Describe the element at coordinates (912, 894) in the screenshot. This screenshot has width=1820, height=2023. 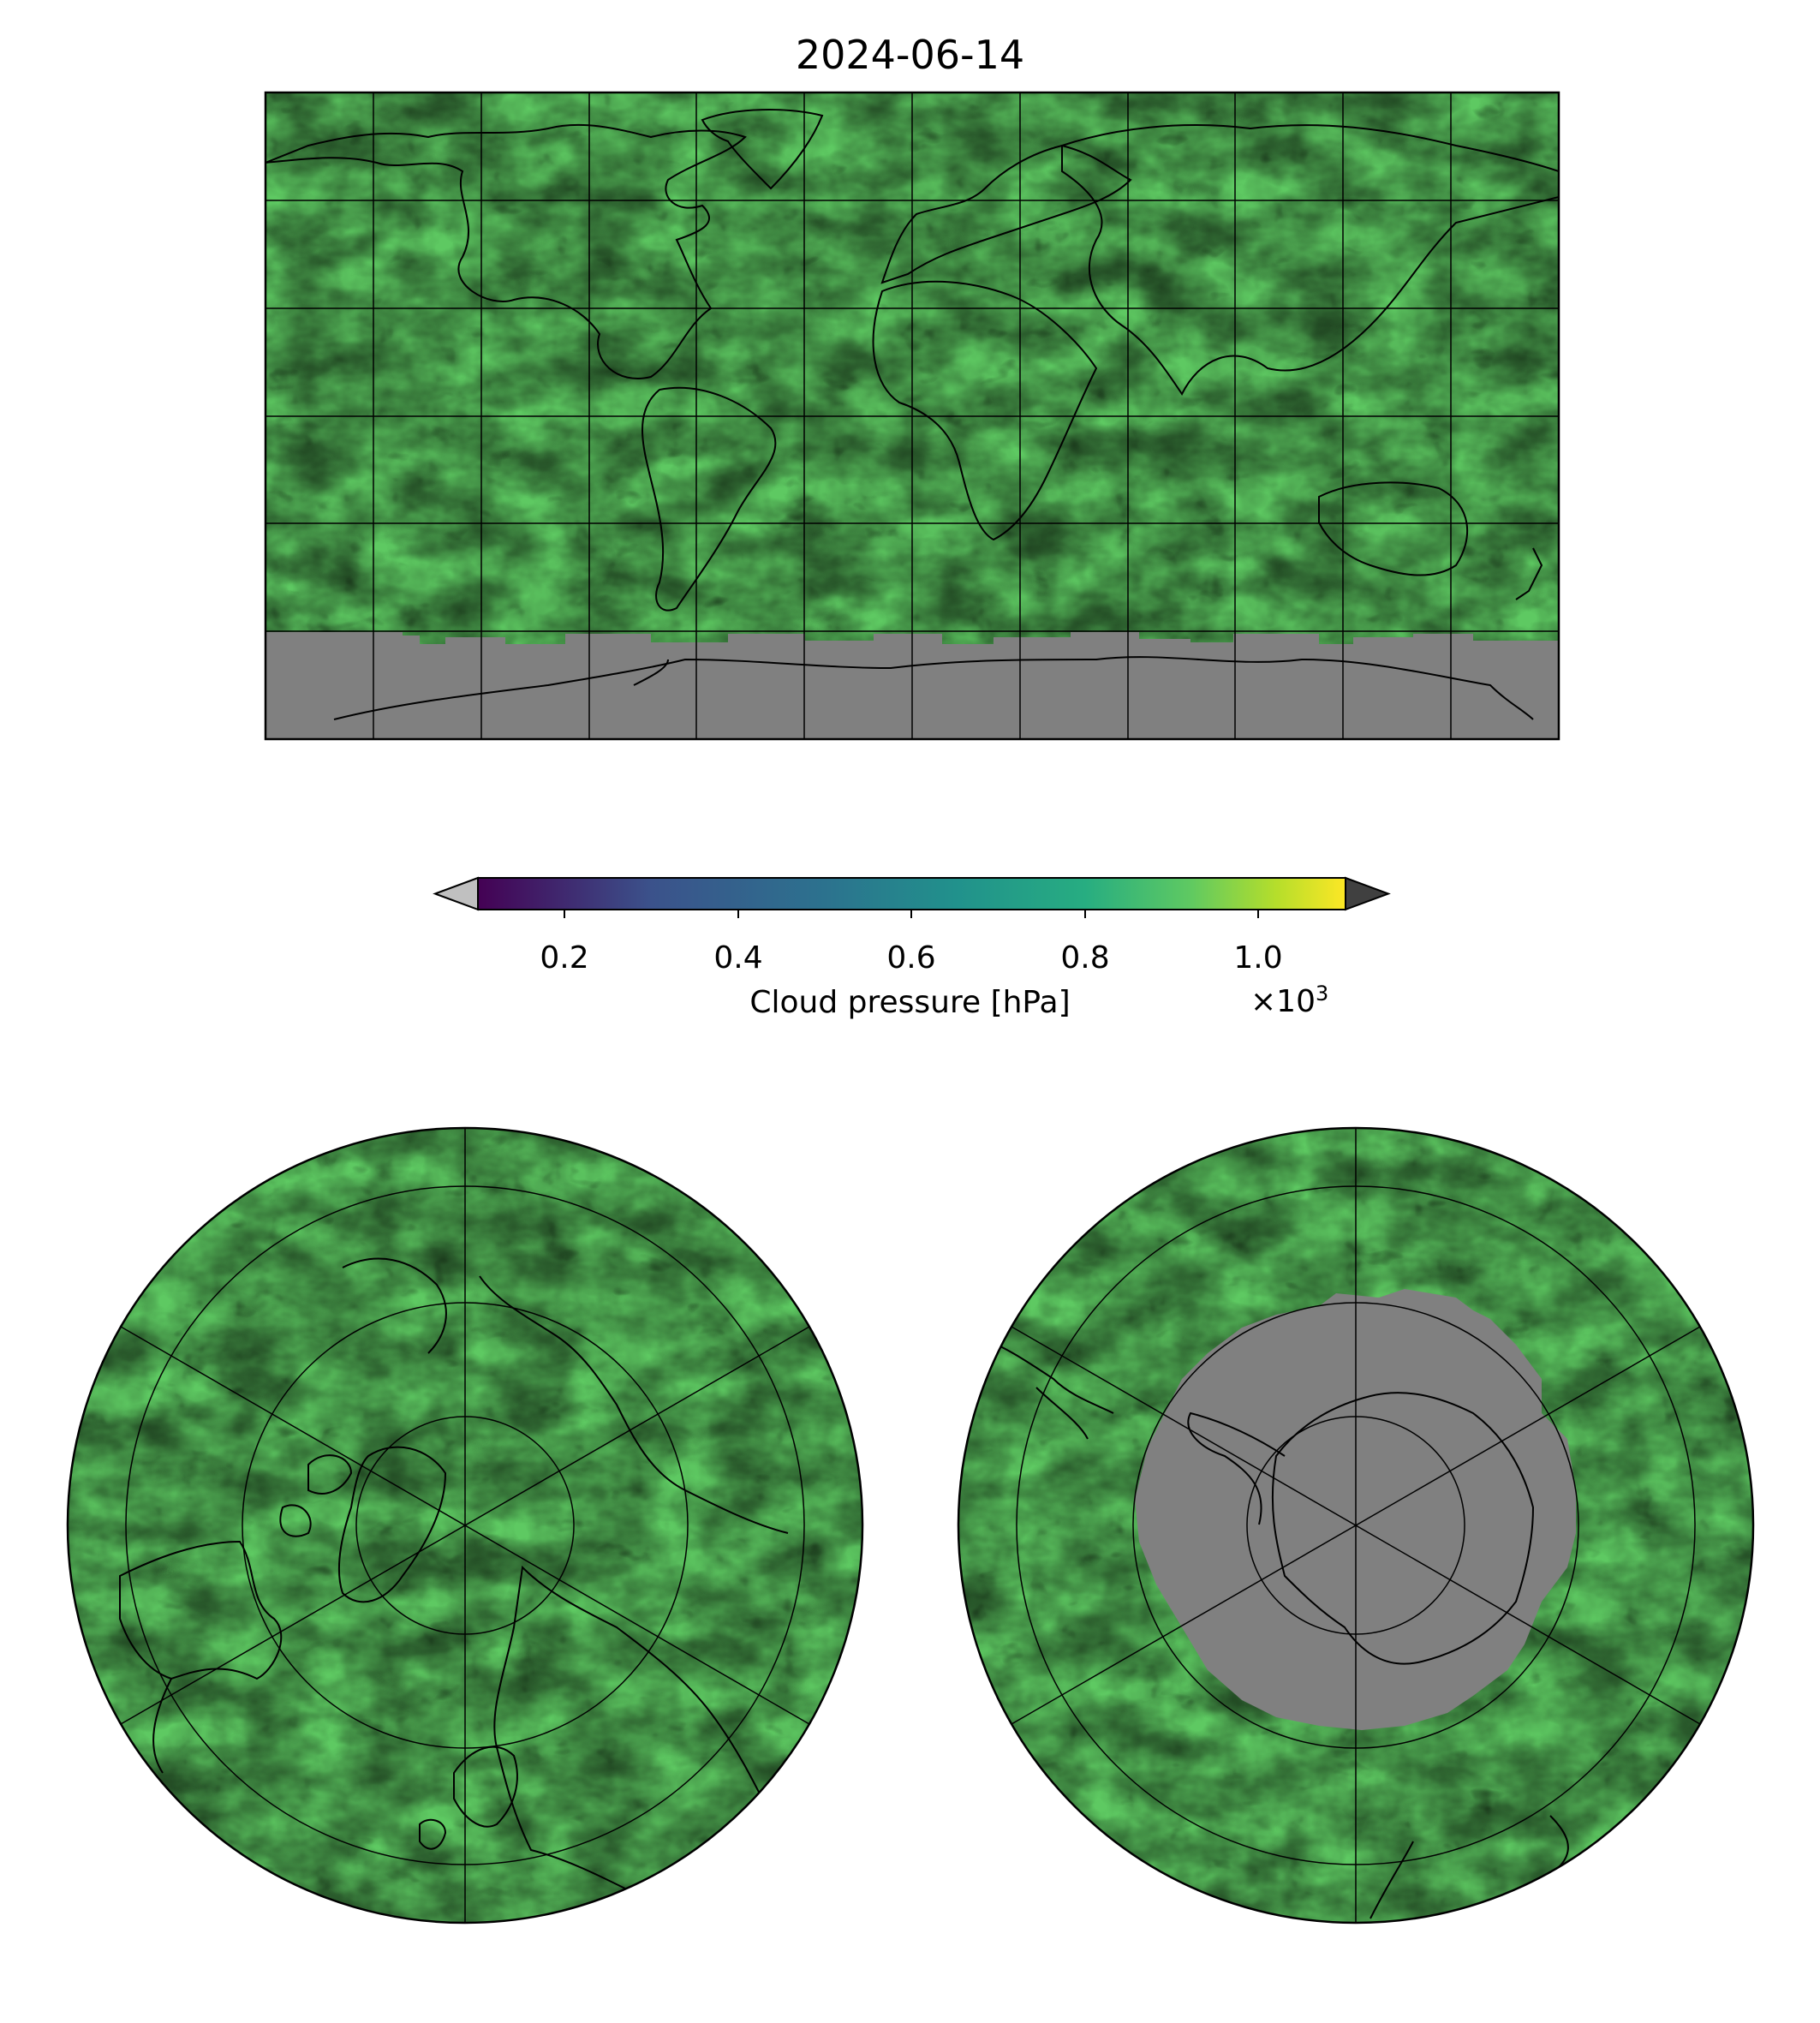
I see `colorbar-gradient` at that location.